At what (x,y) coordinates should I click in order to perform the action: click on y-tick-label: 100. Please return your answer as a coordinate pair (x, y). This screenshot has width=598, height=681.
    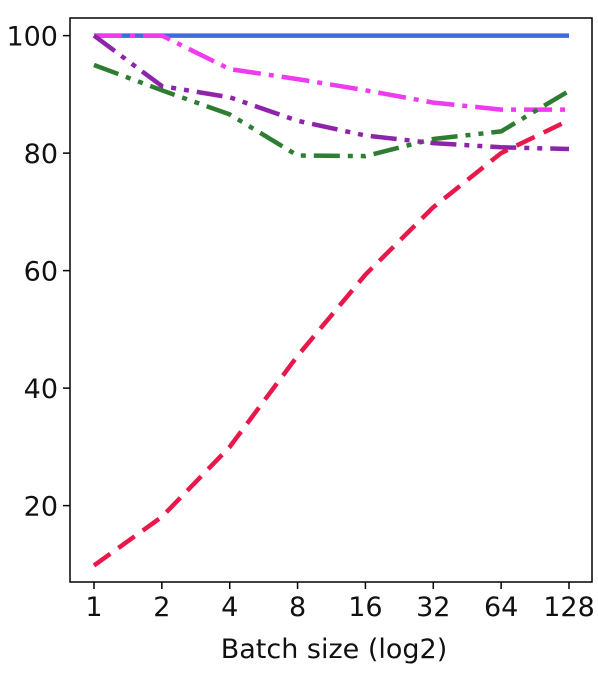
    Looking at the image, I should click on (32, 37).